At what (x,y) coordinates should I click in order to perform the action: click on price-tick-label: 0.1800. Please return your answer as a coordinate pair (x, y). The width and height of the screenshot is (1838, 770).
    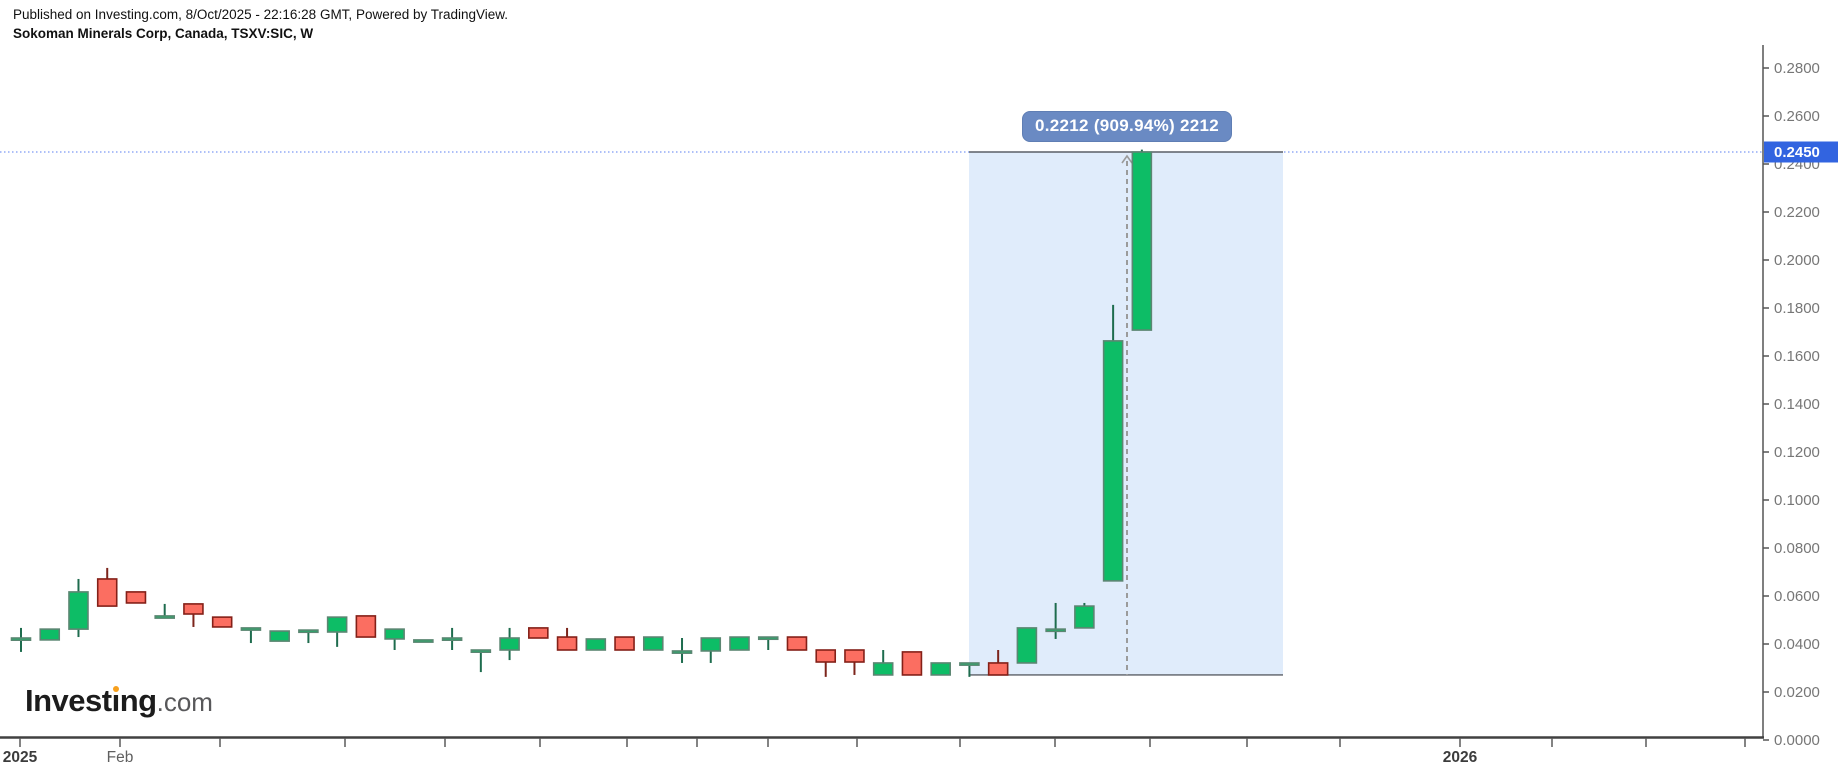
    Looking at the image, I should click on (1797, 308).